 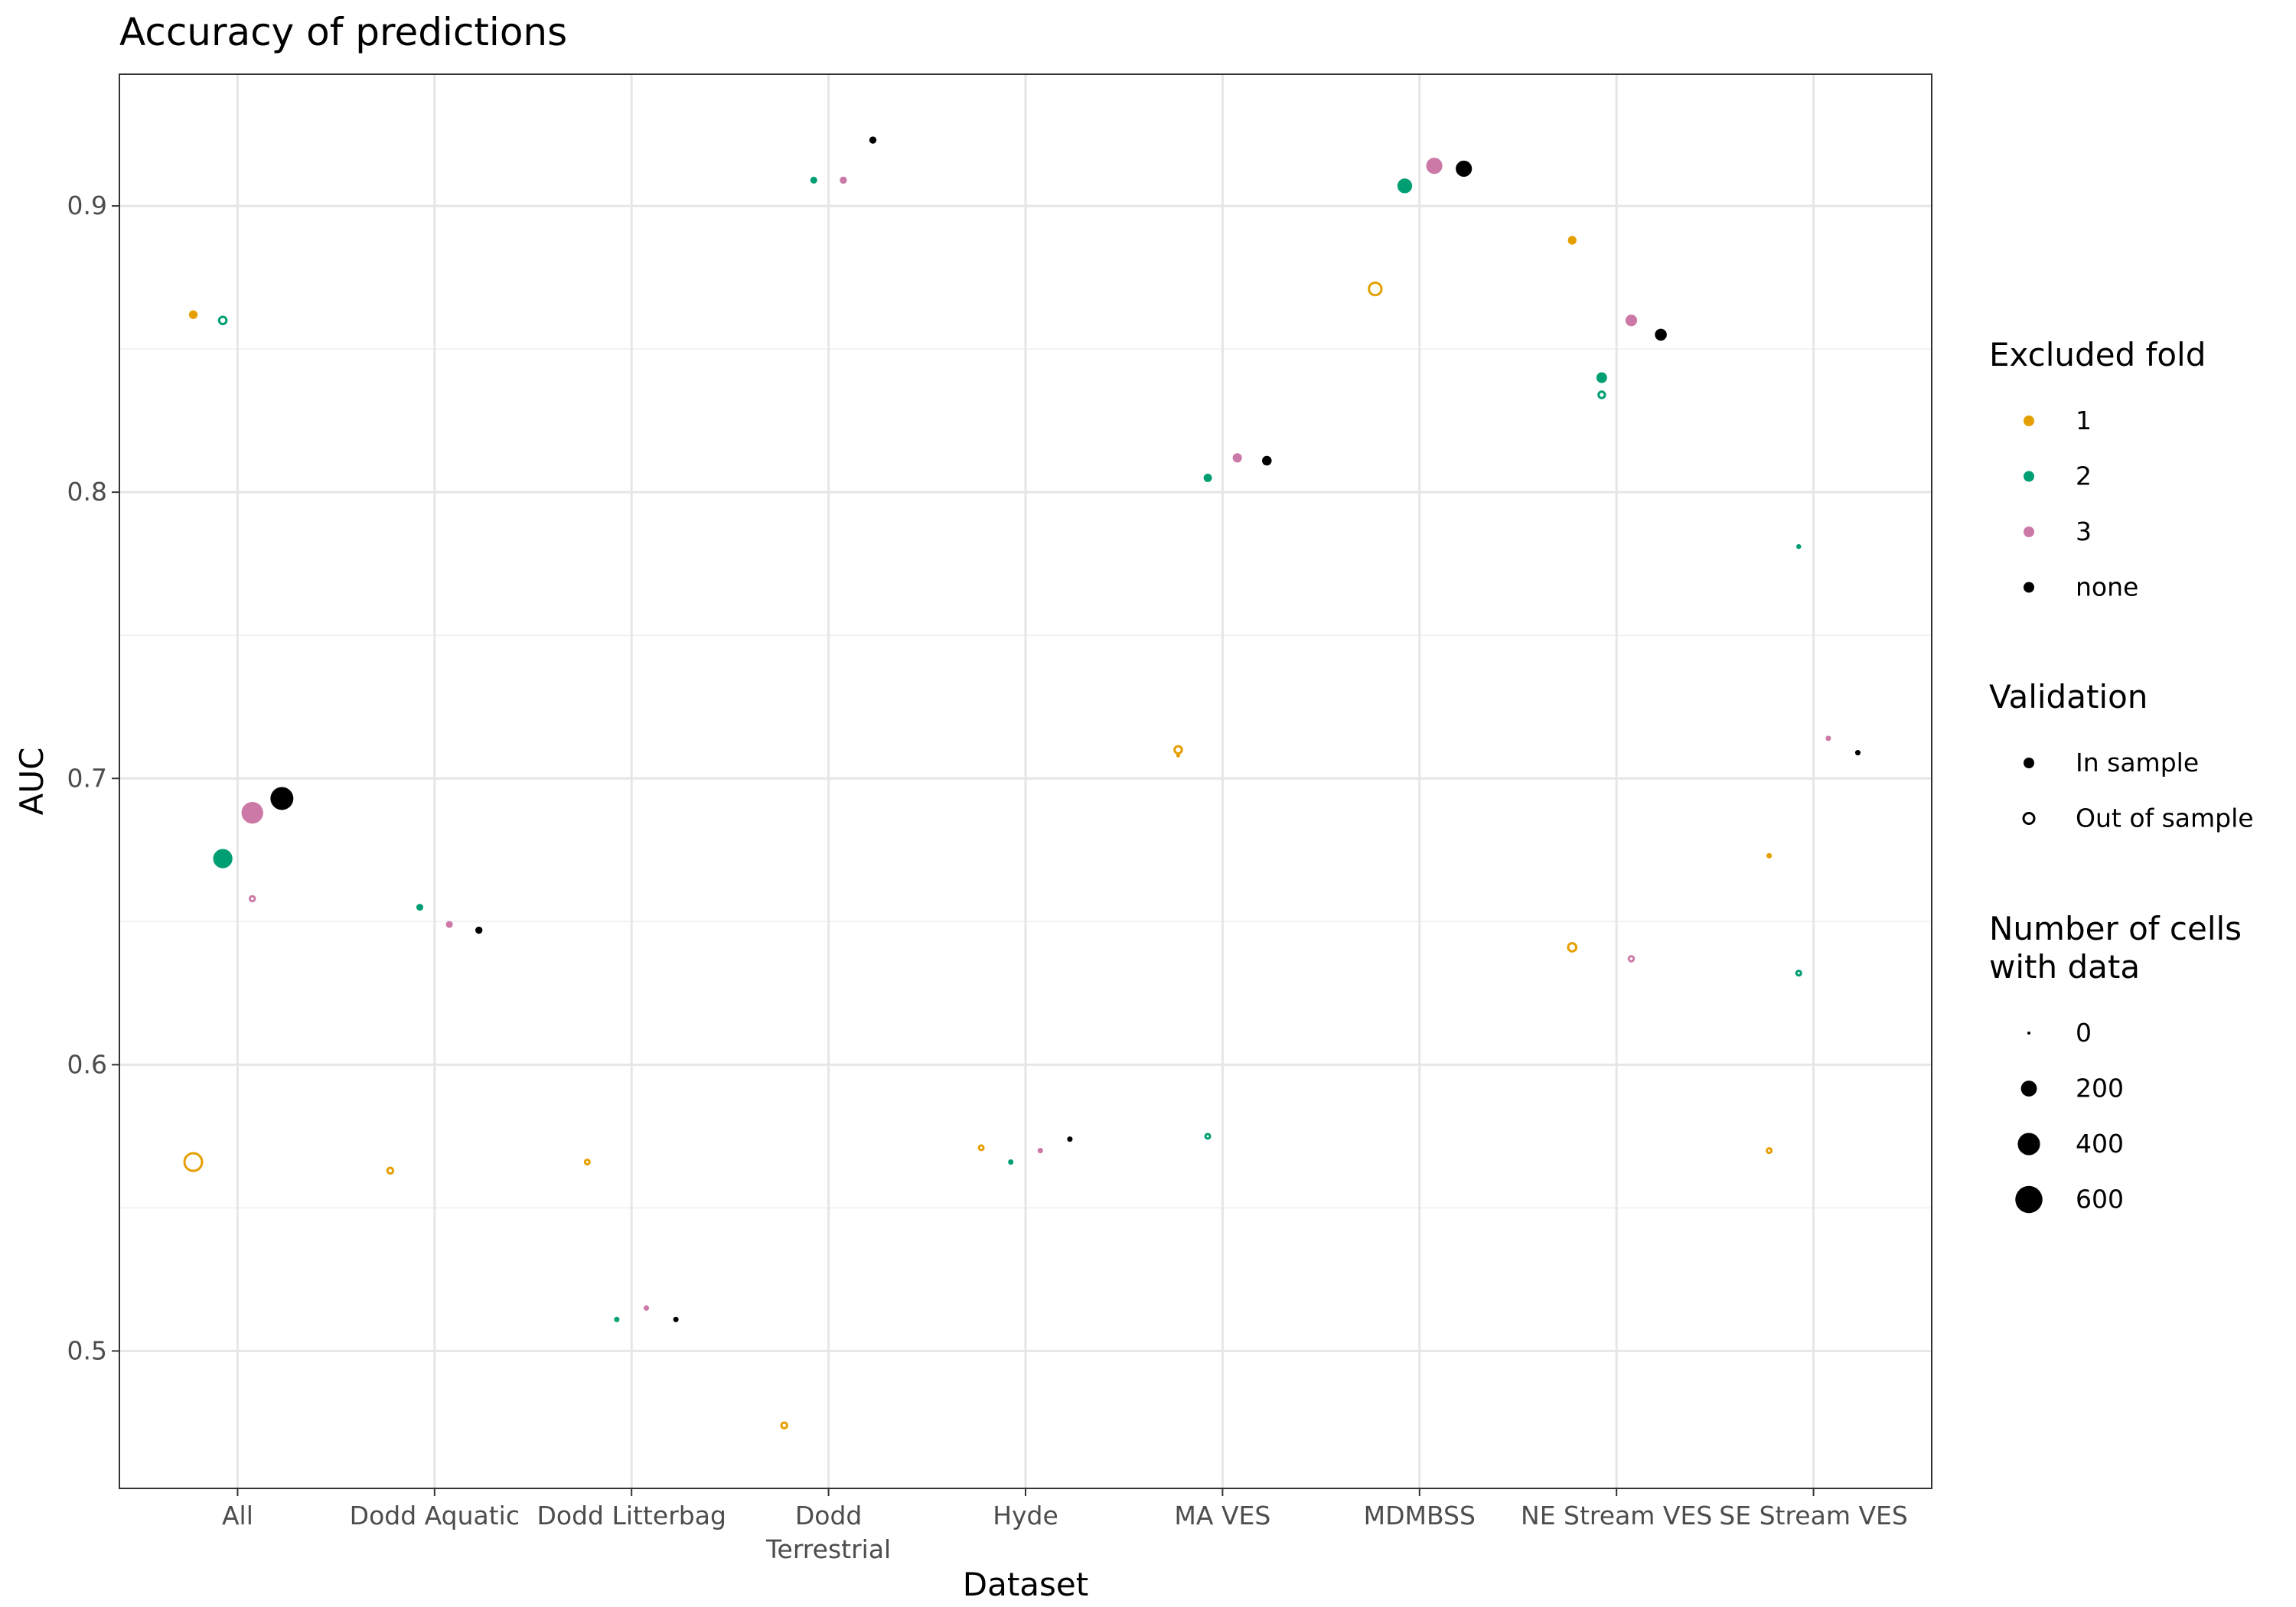 What do you see at coordinates (631, 1515) in the screenshot?
I see `x-tick-label-2: Dodd Litterbag` at bounding box center [631, 1515].